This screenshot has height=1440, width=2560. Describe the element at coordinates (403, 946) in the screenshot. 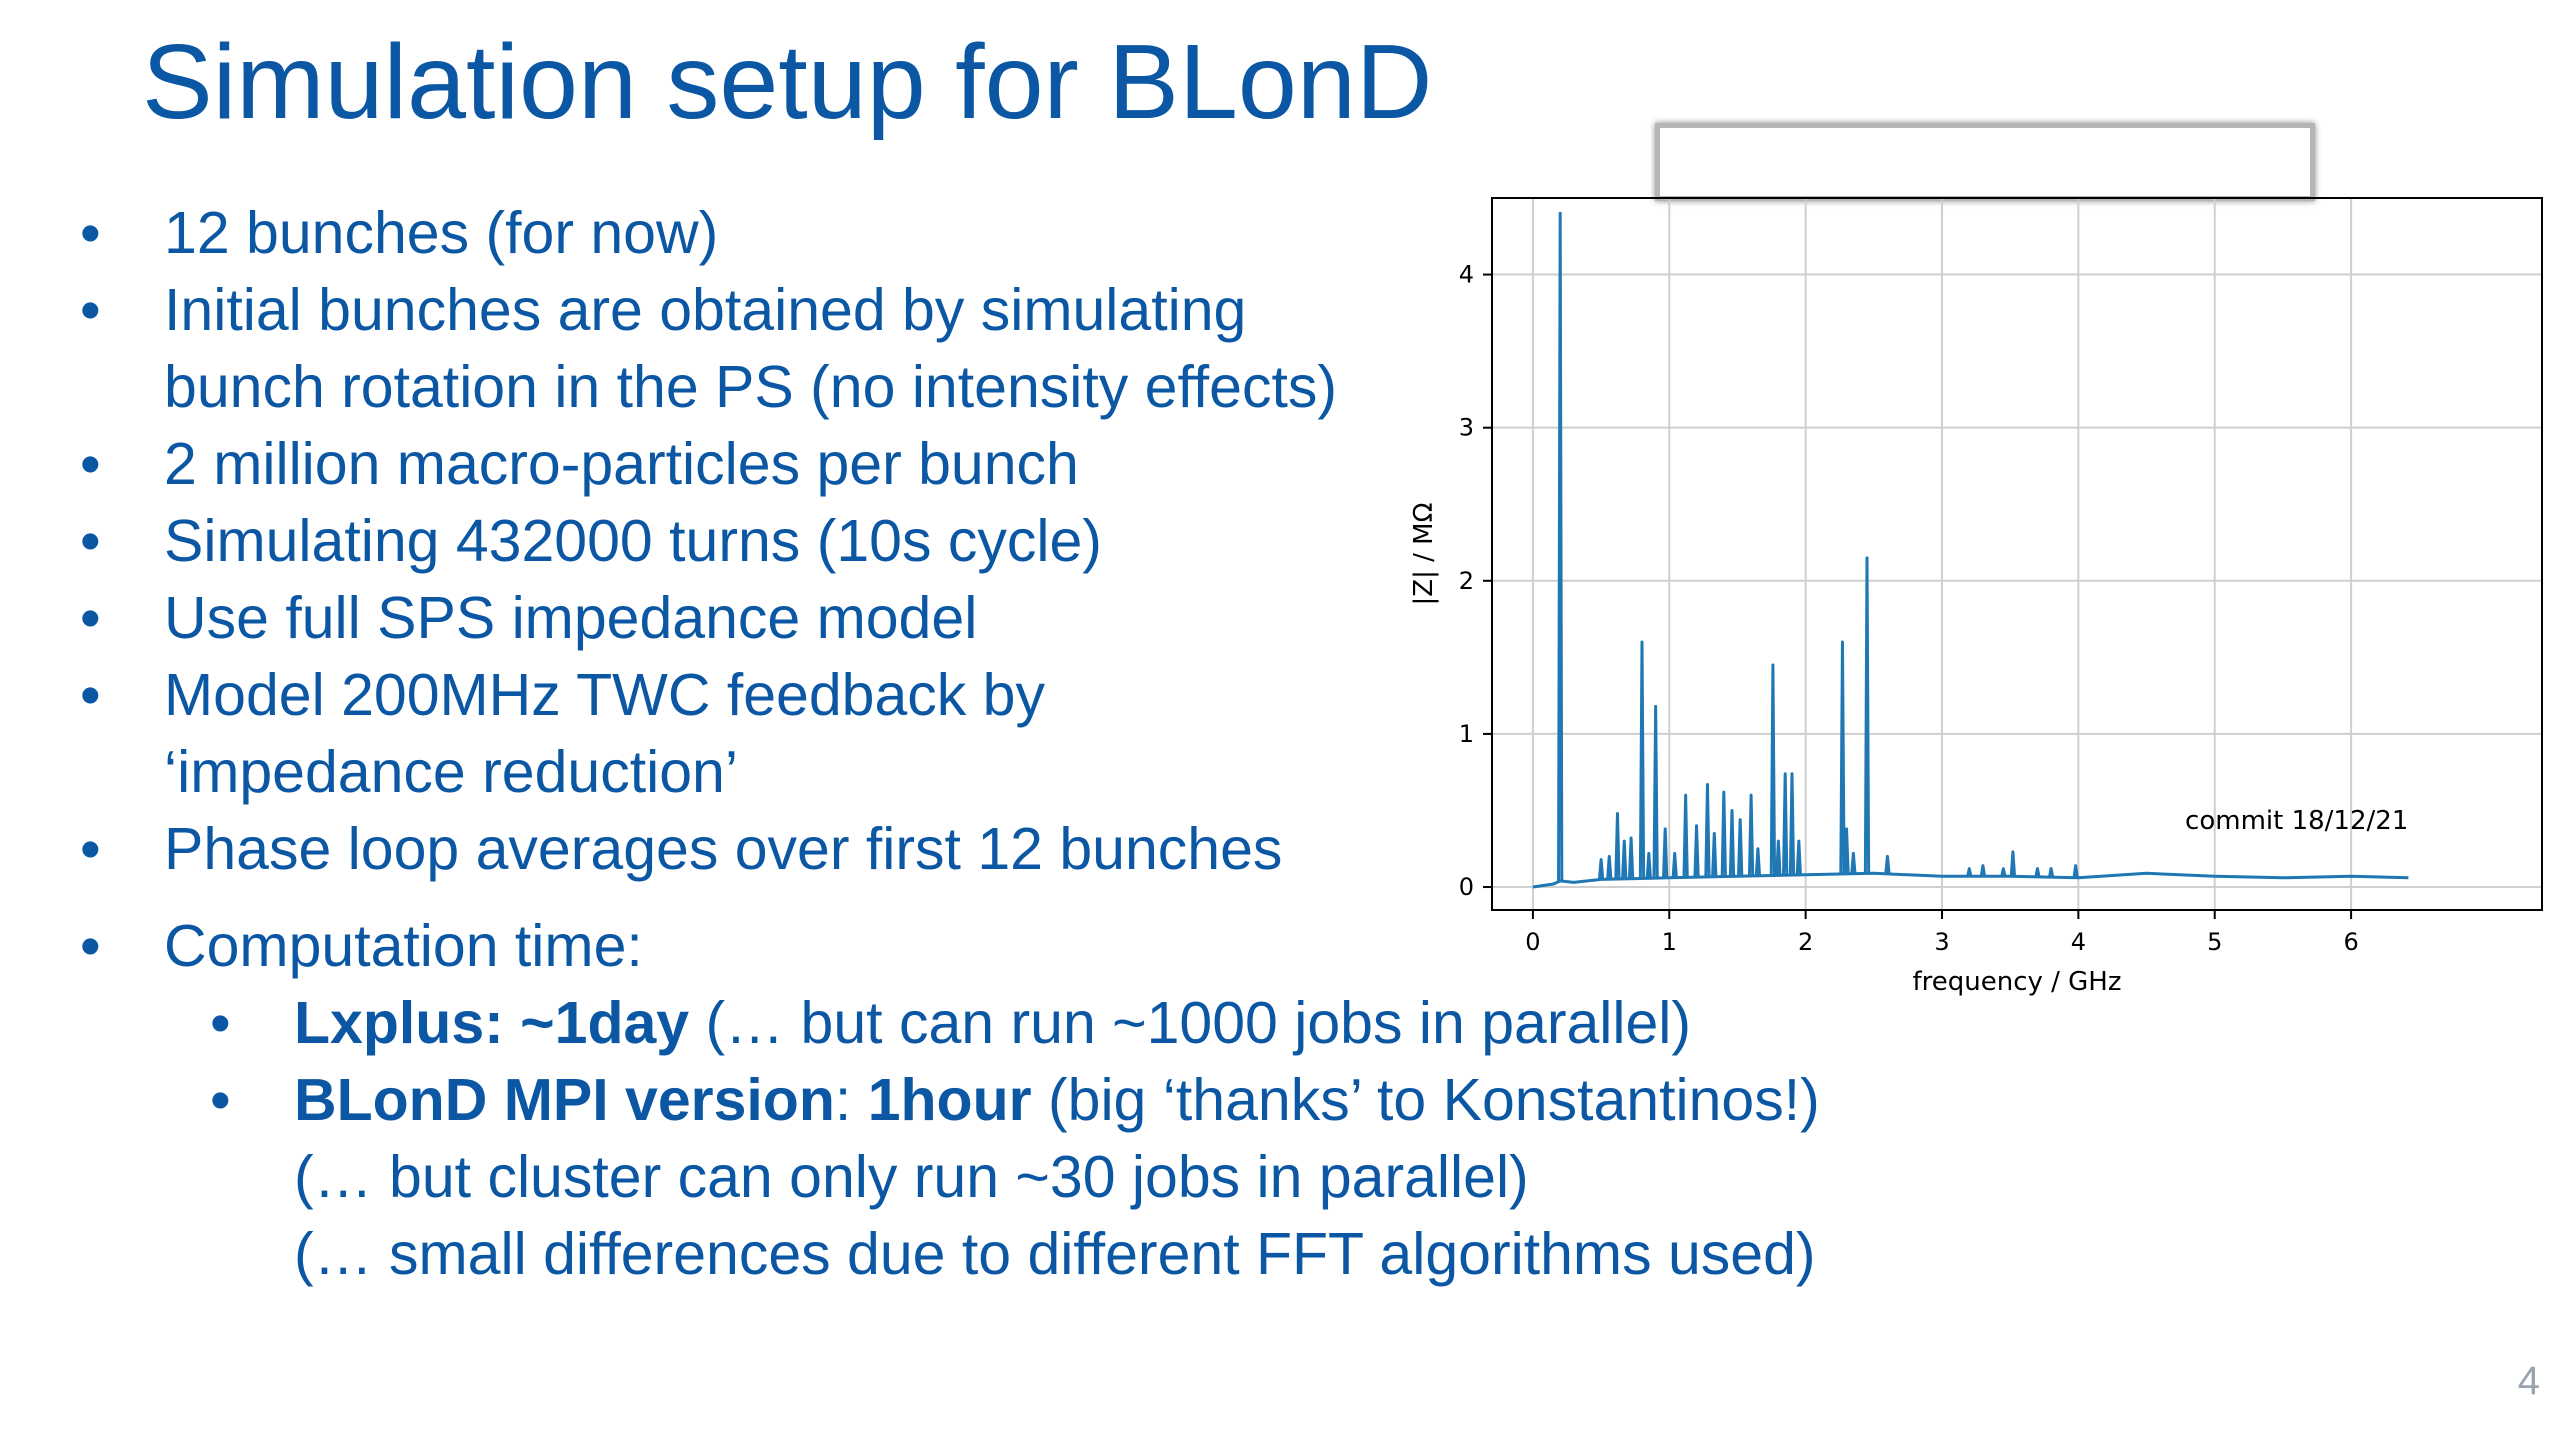

I see `bullet-text: Computation time:` at that location.